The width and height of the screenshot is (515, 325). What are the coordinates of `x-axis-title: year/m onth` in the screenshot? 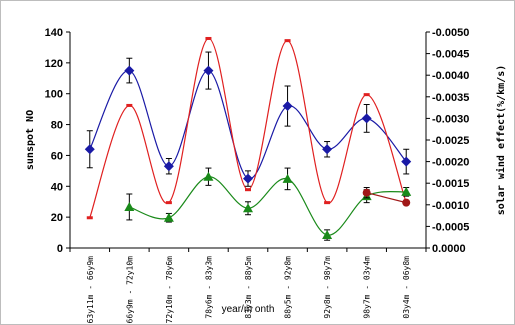 It's located at (248, 309).